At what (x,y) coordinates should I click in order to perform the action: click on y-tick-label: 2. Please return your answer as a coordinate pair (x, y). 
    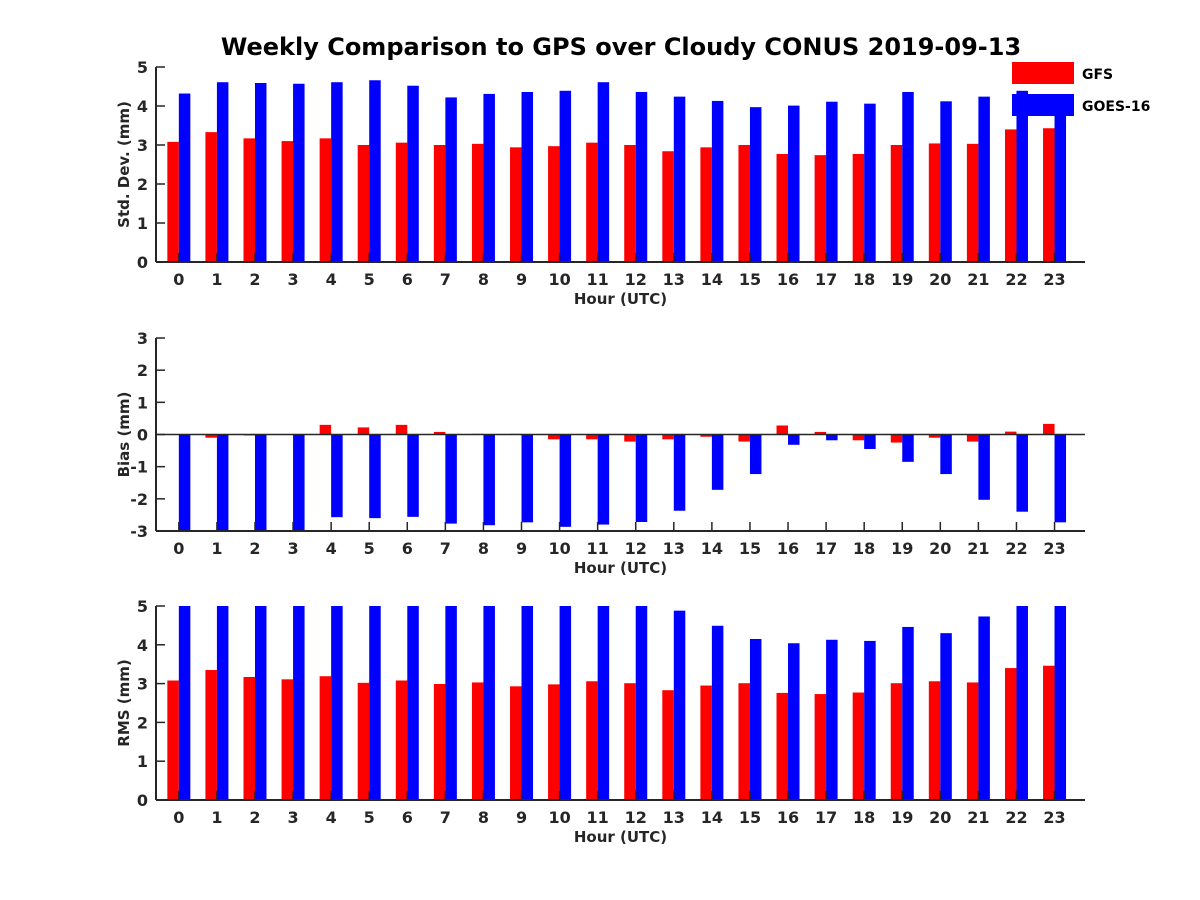
    Looking at the image, I should click on (142, 370).